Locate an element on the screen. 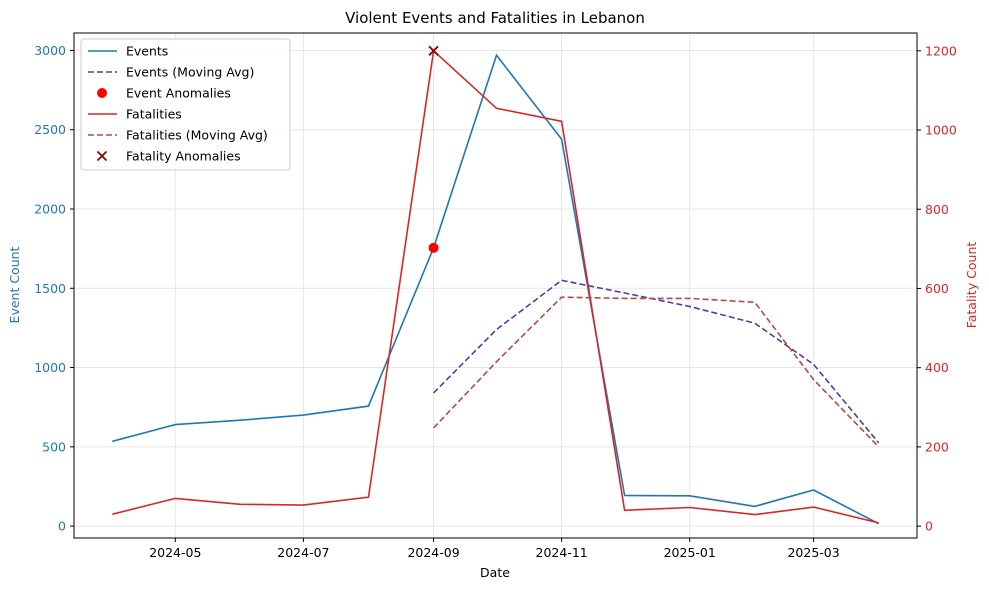  y-axis-right-title: Fatality Count is located at coordinates (971, 285).